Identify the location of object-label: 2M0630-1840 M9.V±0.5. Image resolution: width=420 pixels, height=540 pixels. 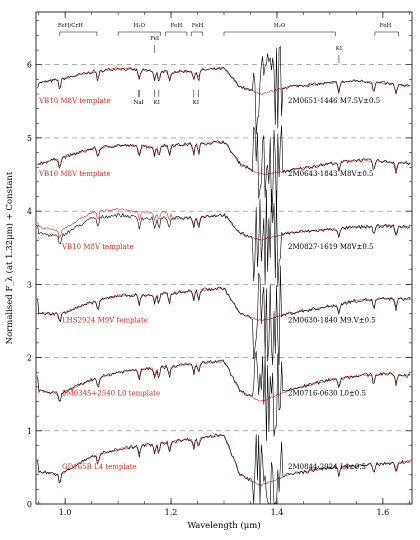
(332, 320).